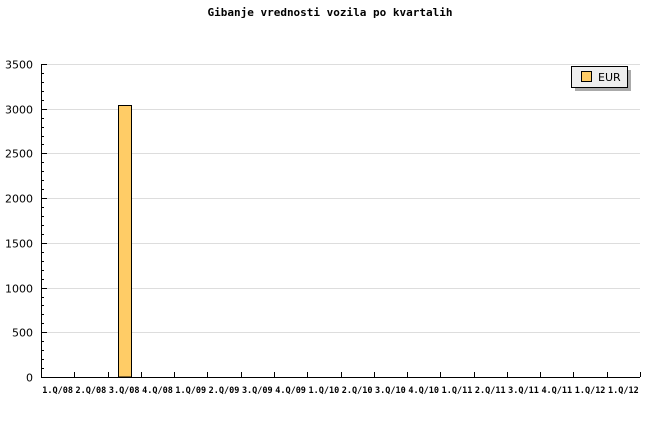 This screenshot has height=440, width=660. What do you see at coordinates (357, 391) in the screenshot?
I see `x-tick-label: 2.Q/10` at bounding box center [357, 391].